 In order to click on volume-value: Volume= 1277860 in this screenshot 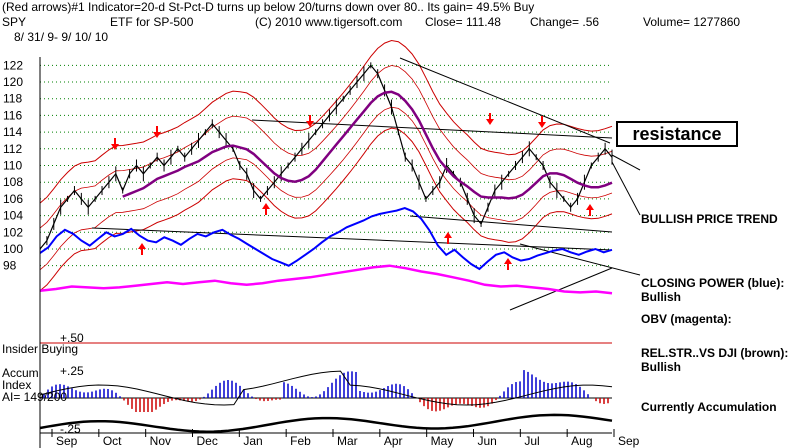, I will do `click(692, 22)`.